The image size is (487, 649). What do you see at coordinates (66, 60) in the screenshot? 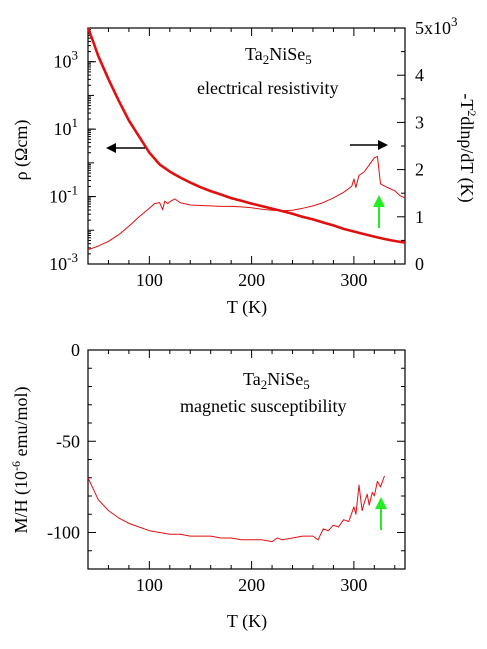
I see `top-y-left-tick-label: 10³` at bounding box center [66, 60].